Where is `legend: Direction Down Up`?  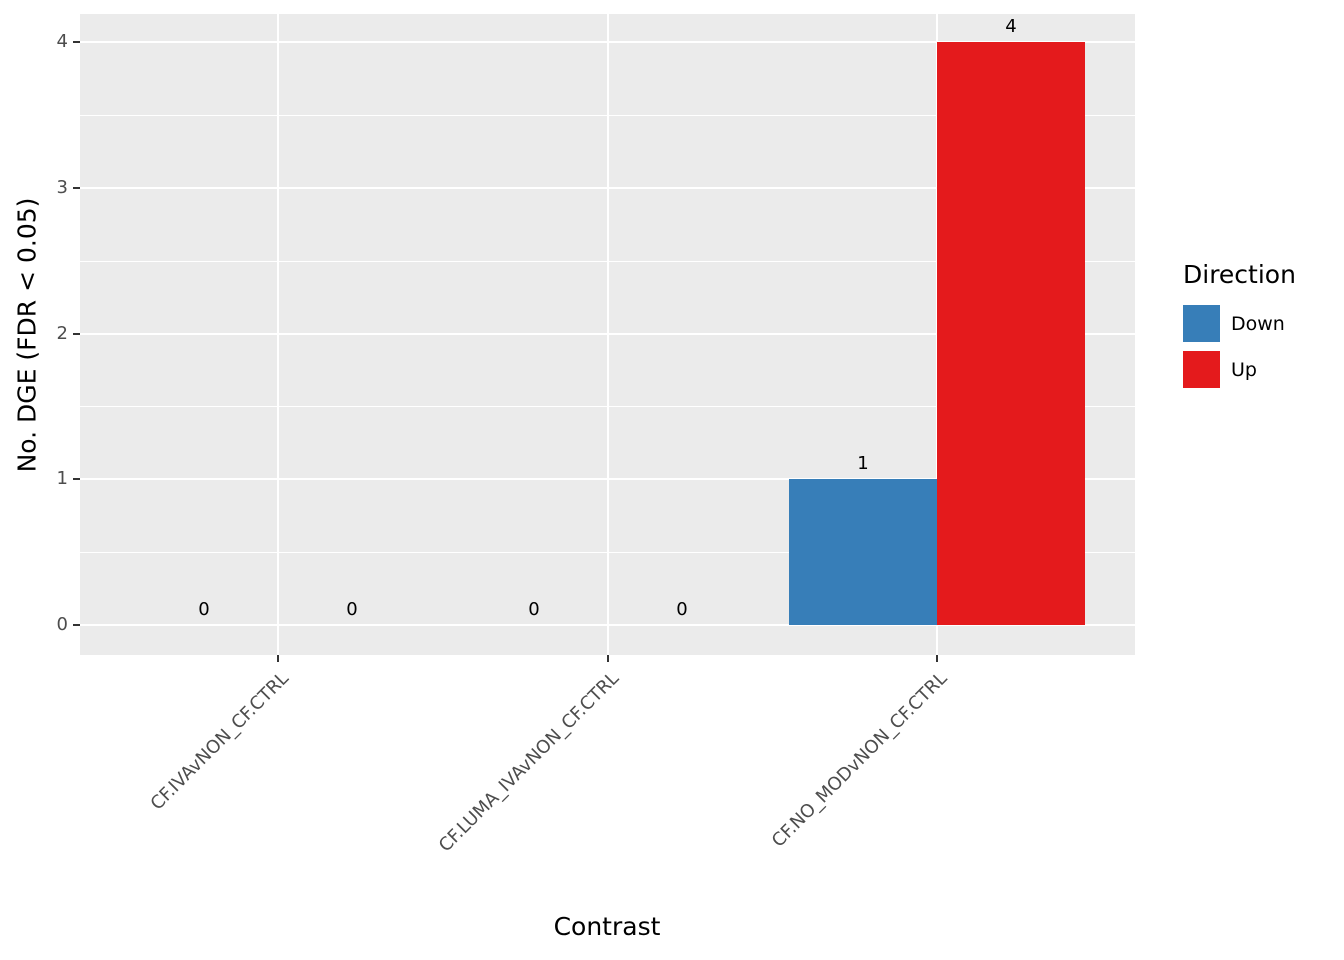 legend: Direction Down Up is located at coordinates (1239, 328).